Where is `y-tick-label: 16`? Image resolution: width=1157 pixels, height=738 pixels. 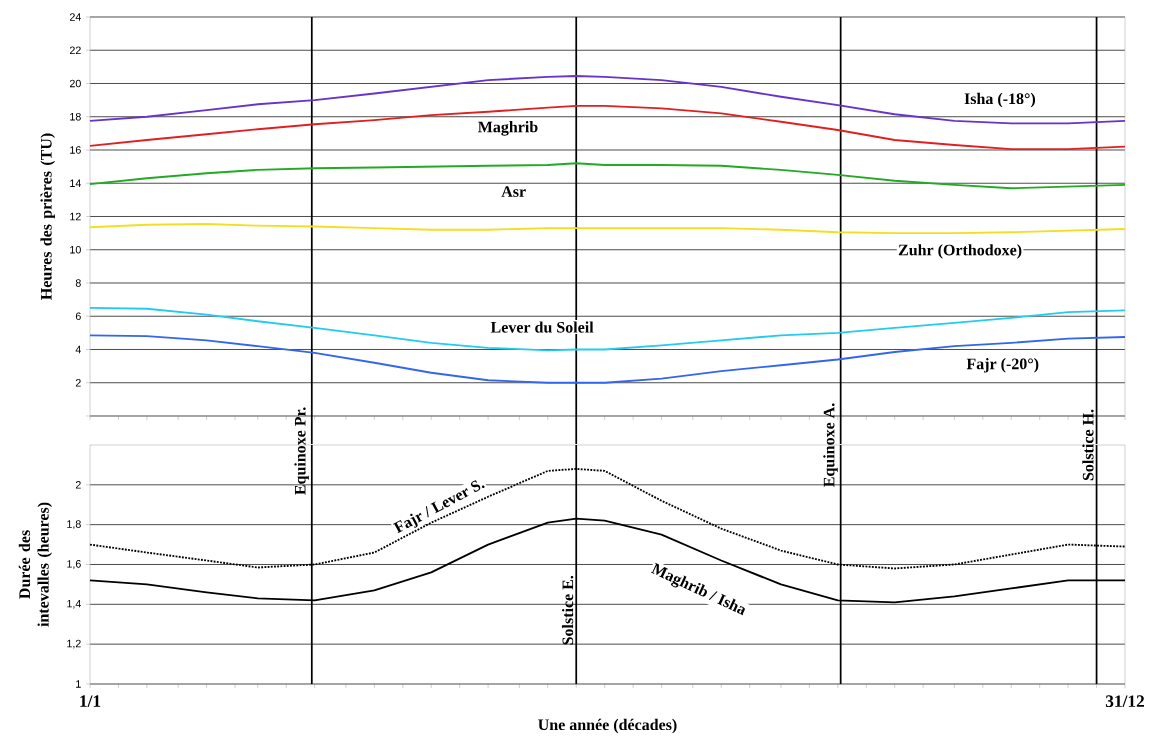 y-tick-label: 16 is located at coordinates (75, 150).